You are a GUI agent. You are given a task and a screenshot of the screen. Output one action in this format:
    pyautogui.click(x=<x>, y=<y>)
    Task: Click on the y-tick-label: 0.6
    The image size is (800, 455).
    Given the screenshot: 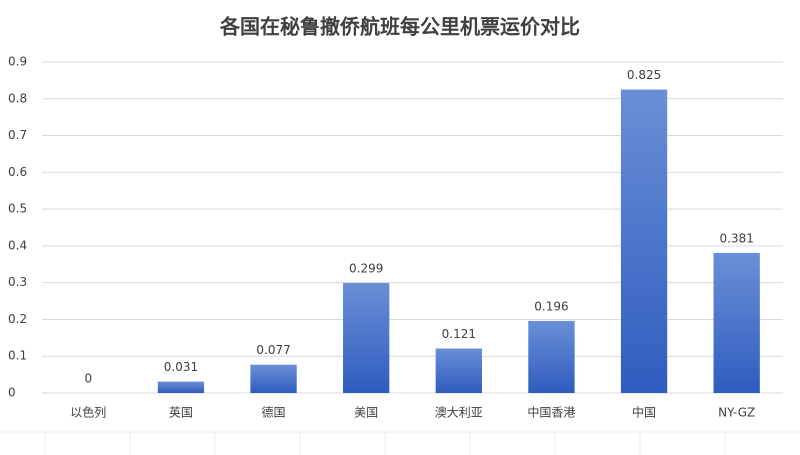 What is the action you would take?
    pyautogui.click(x=17, y=172)
    